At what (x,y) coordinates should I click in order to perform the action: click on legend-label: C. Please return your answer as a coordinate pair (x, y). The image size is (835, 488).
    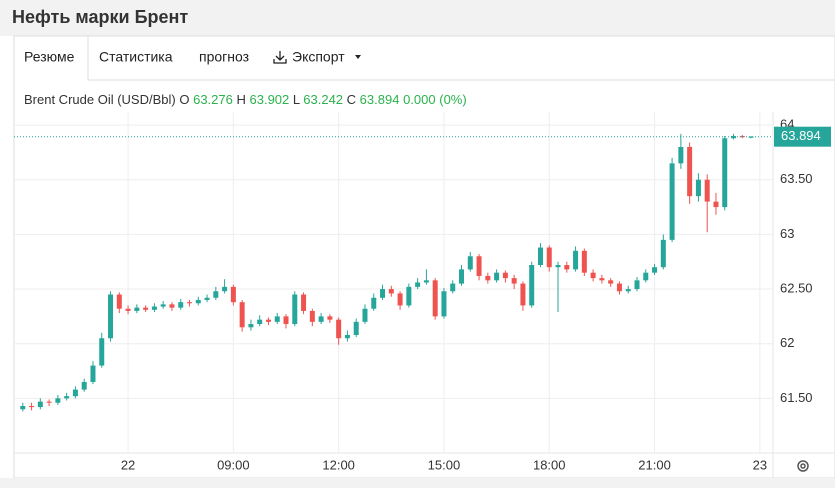
    Looking at the image, I should click on (351, 99).